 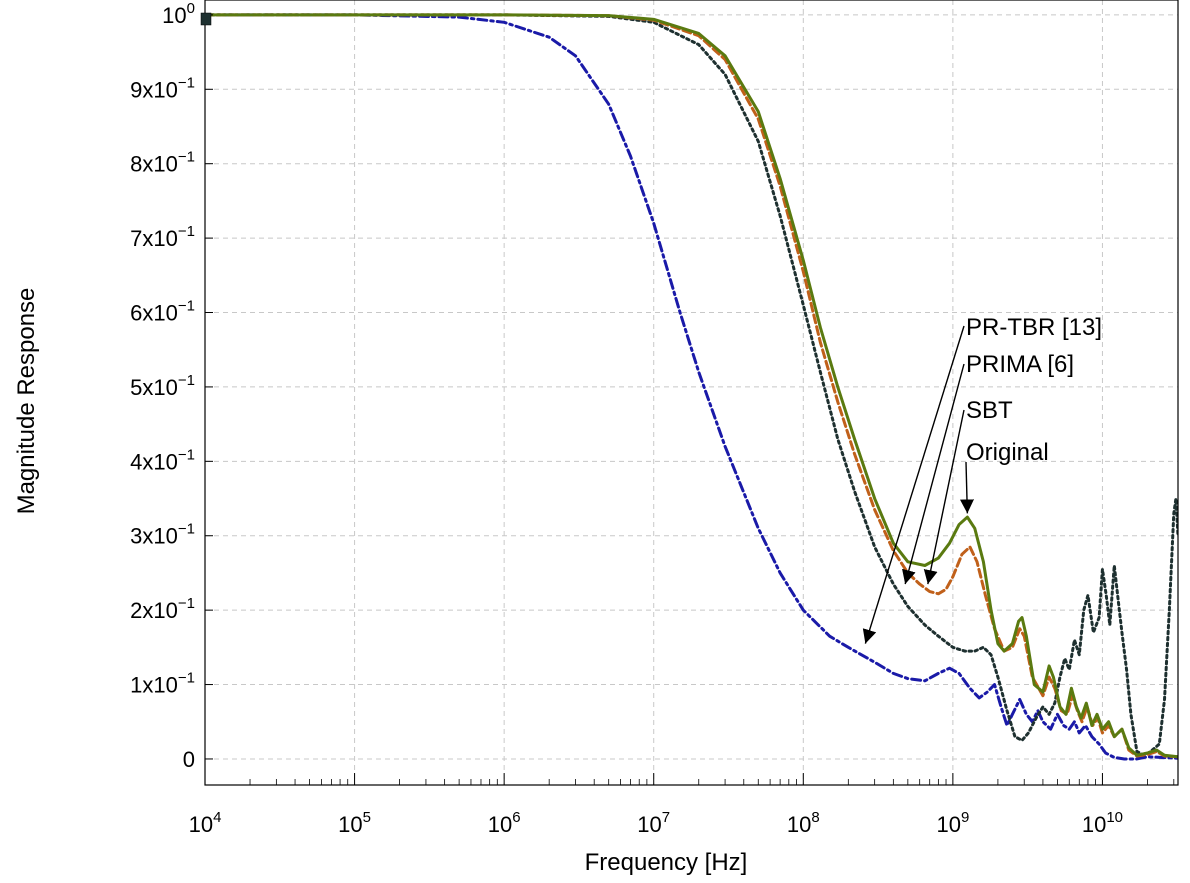 I want to click on x-tick-label: 10⁹, so click(x=952, y=823).